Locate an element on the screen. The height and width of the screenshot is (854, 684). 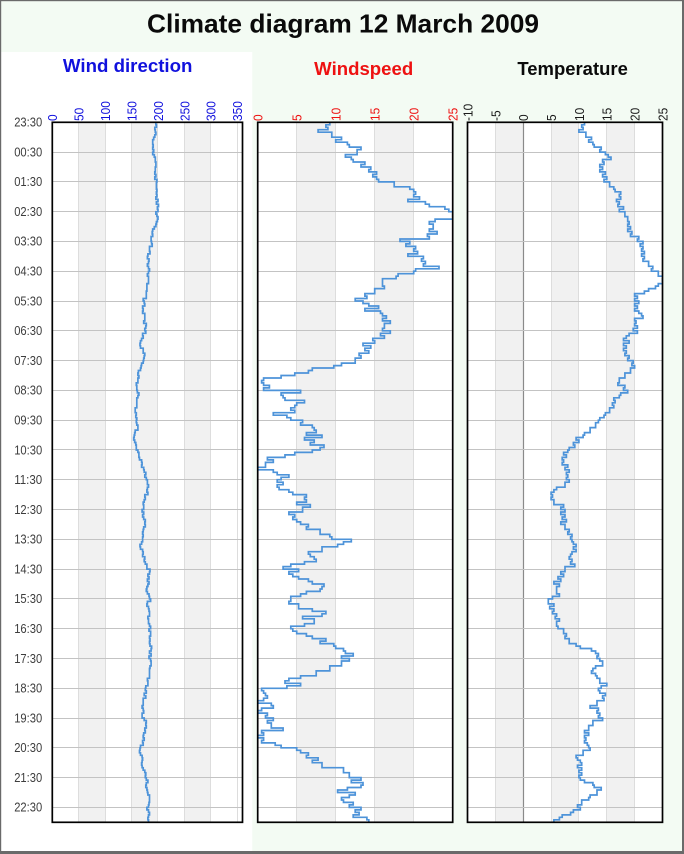
svg-text: 09:30 is located at coordinates (28, 421).